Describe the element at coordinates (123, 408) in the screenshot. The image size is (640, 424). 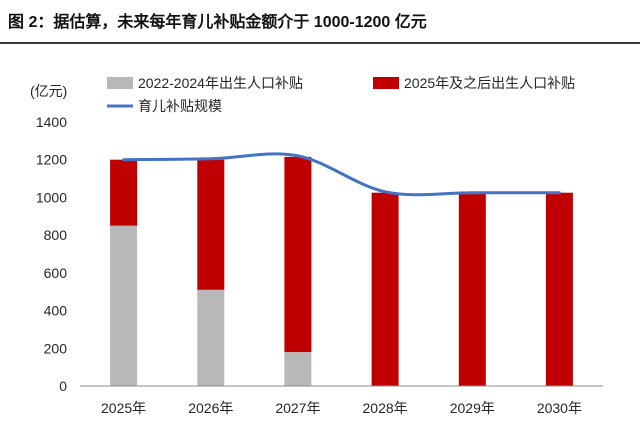
I see `x-tick-label: 2025年` at that location.